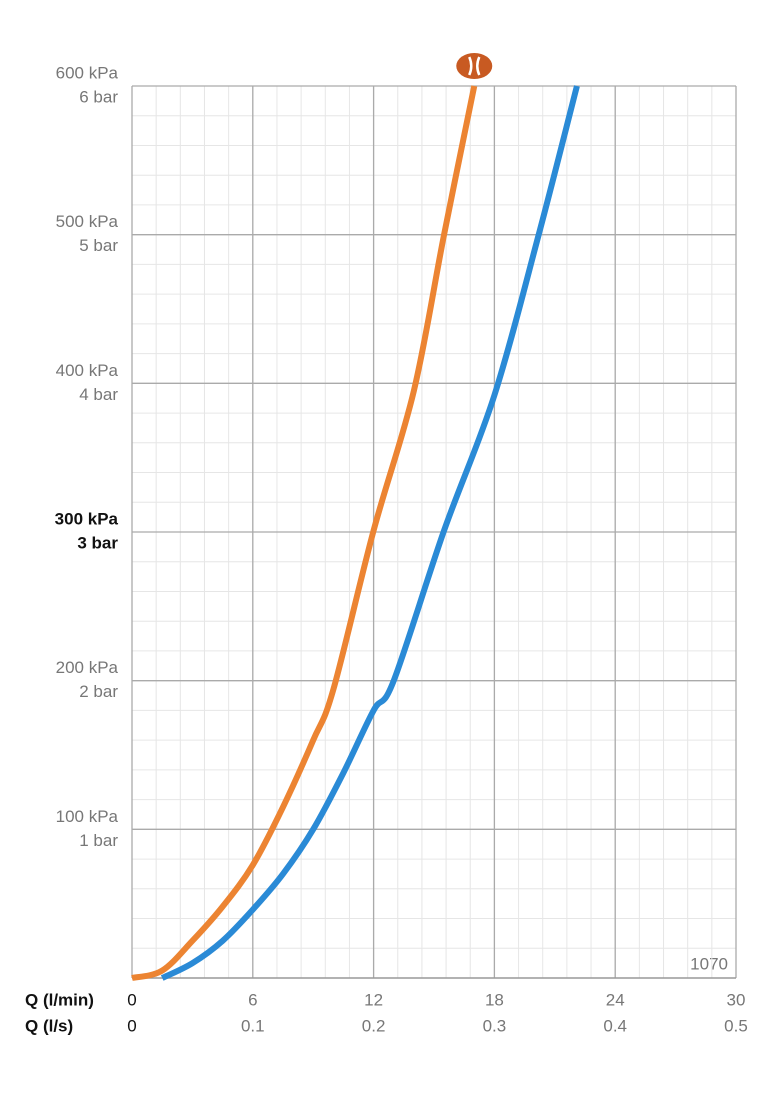 The image size is (770, 1094). What do you see at coordinates (49, 1025) in the screenshot?
I see `x2-axis-label: Q (l/s)` at bounding box center [49, 1025].